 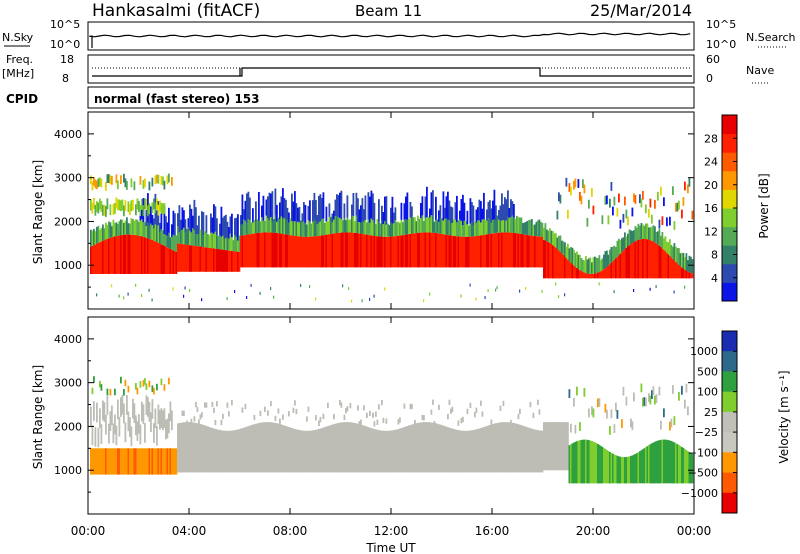 What do you see at coordinates (760, 70) in the screenshot?
I see `nave-label: Nave` at bounding box center [760, 70].